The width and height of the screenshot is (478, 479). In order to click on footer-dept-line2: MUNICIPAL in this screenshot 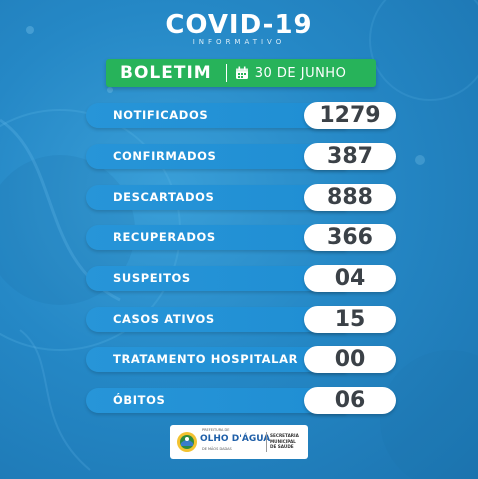, I will do `click(283, 441)`.